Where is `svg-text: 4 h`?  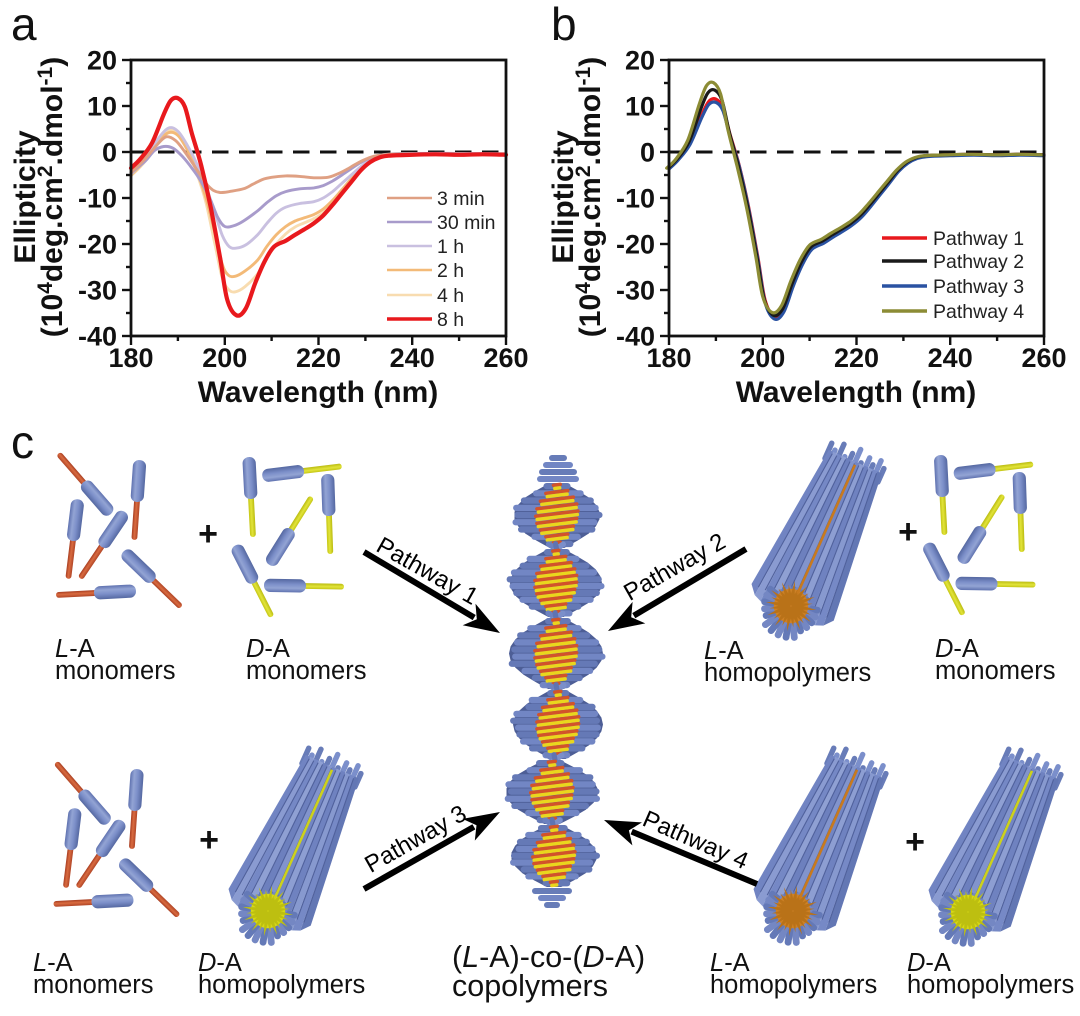
svg-text: 4 h is located at coordinates (450, 296).